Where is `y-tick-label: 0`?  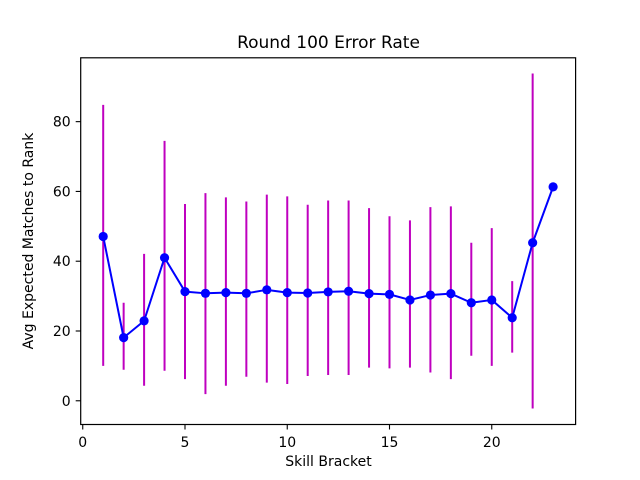
y-tick-label: 0 is located at coordinates (66, 402).